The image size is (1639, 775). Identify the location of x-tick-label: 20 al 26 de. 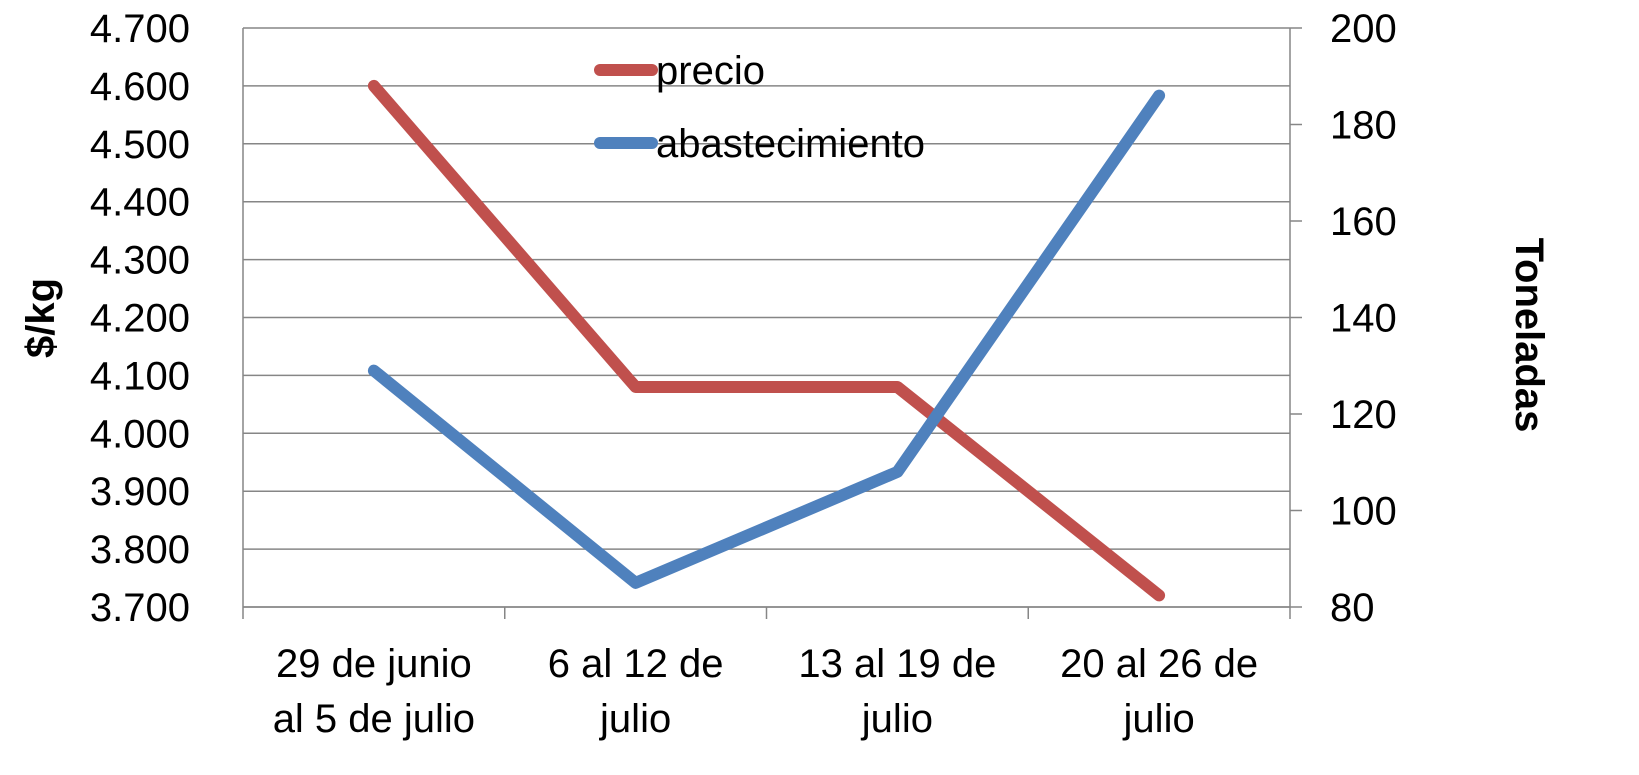
(1159, 664).